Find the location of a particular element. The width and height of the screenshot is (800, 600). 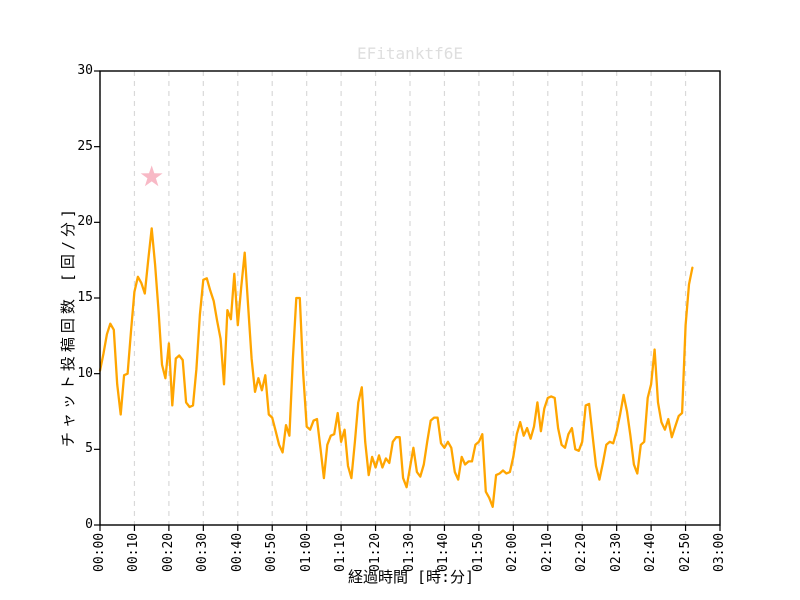

y-axis-label: チャット投稿回数 [回/分] is located at coordinates (68, 326).